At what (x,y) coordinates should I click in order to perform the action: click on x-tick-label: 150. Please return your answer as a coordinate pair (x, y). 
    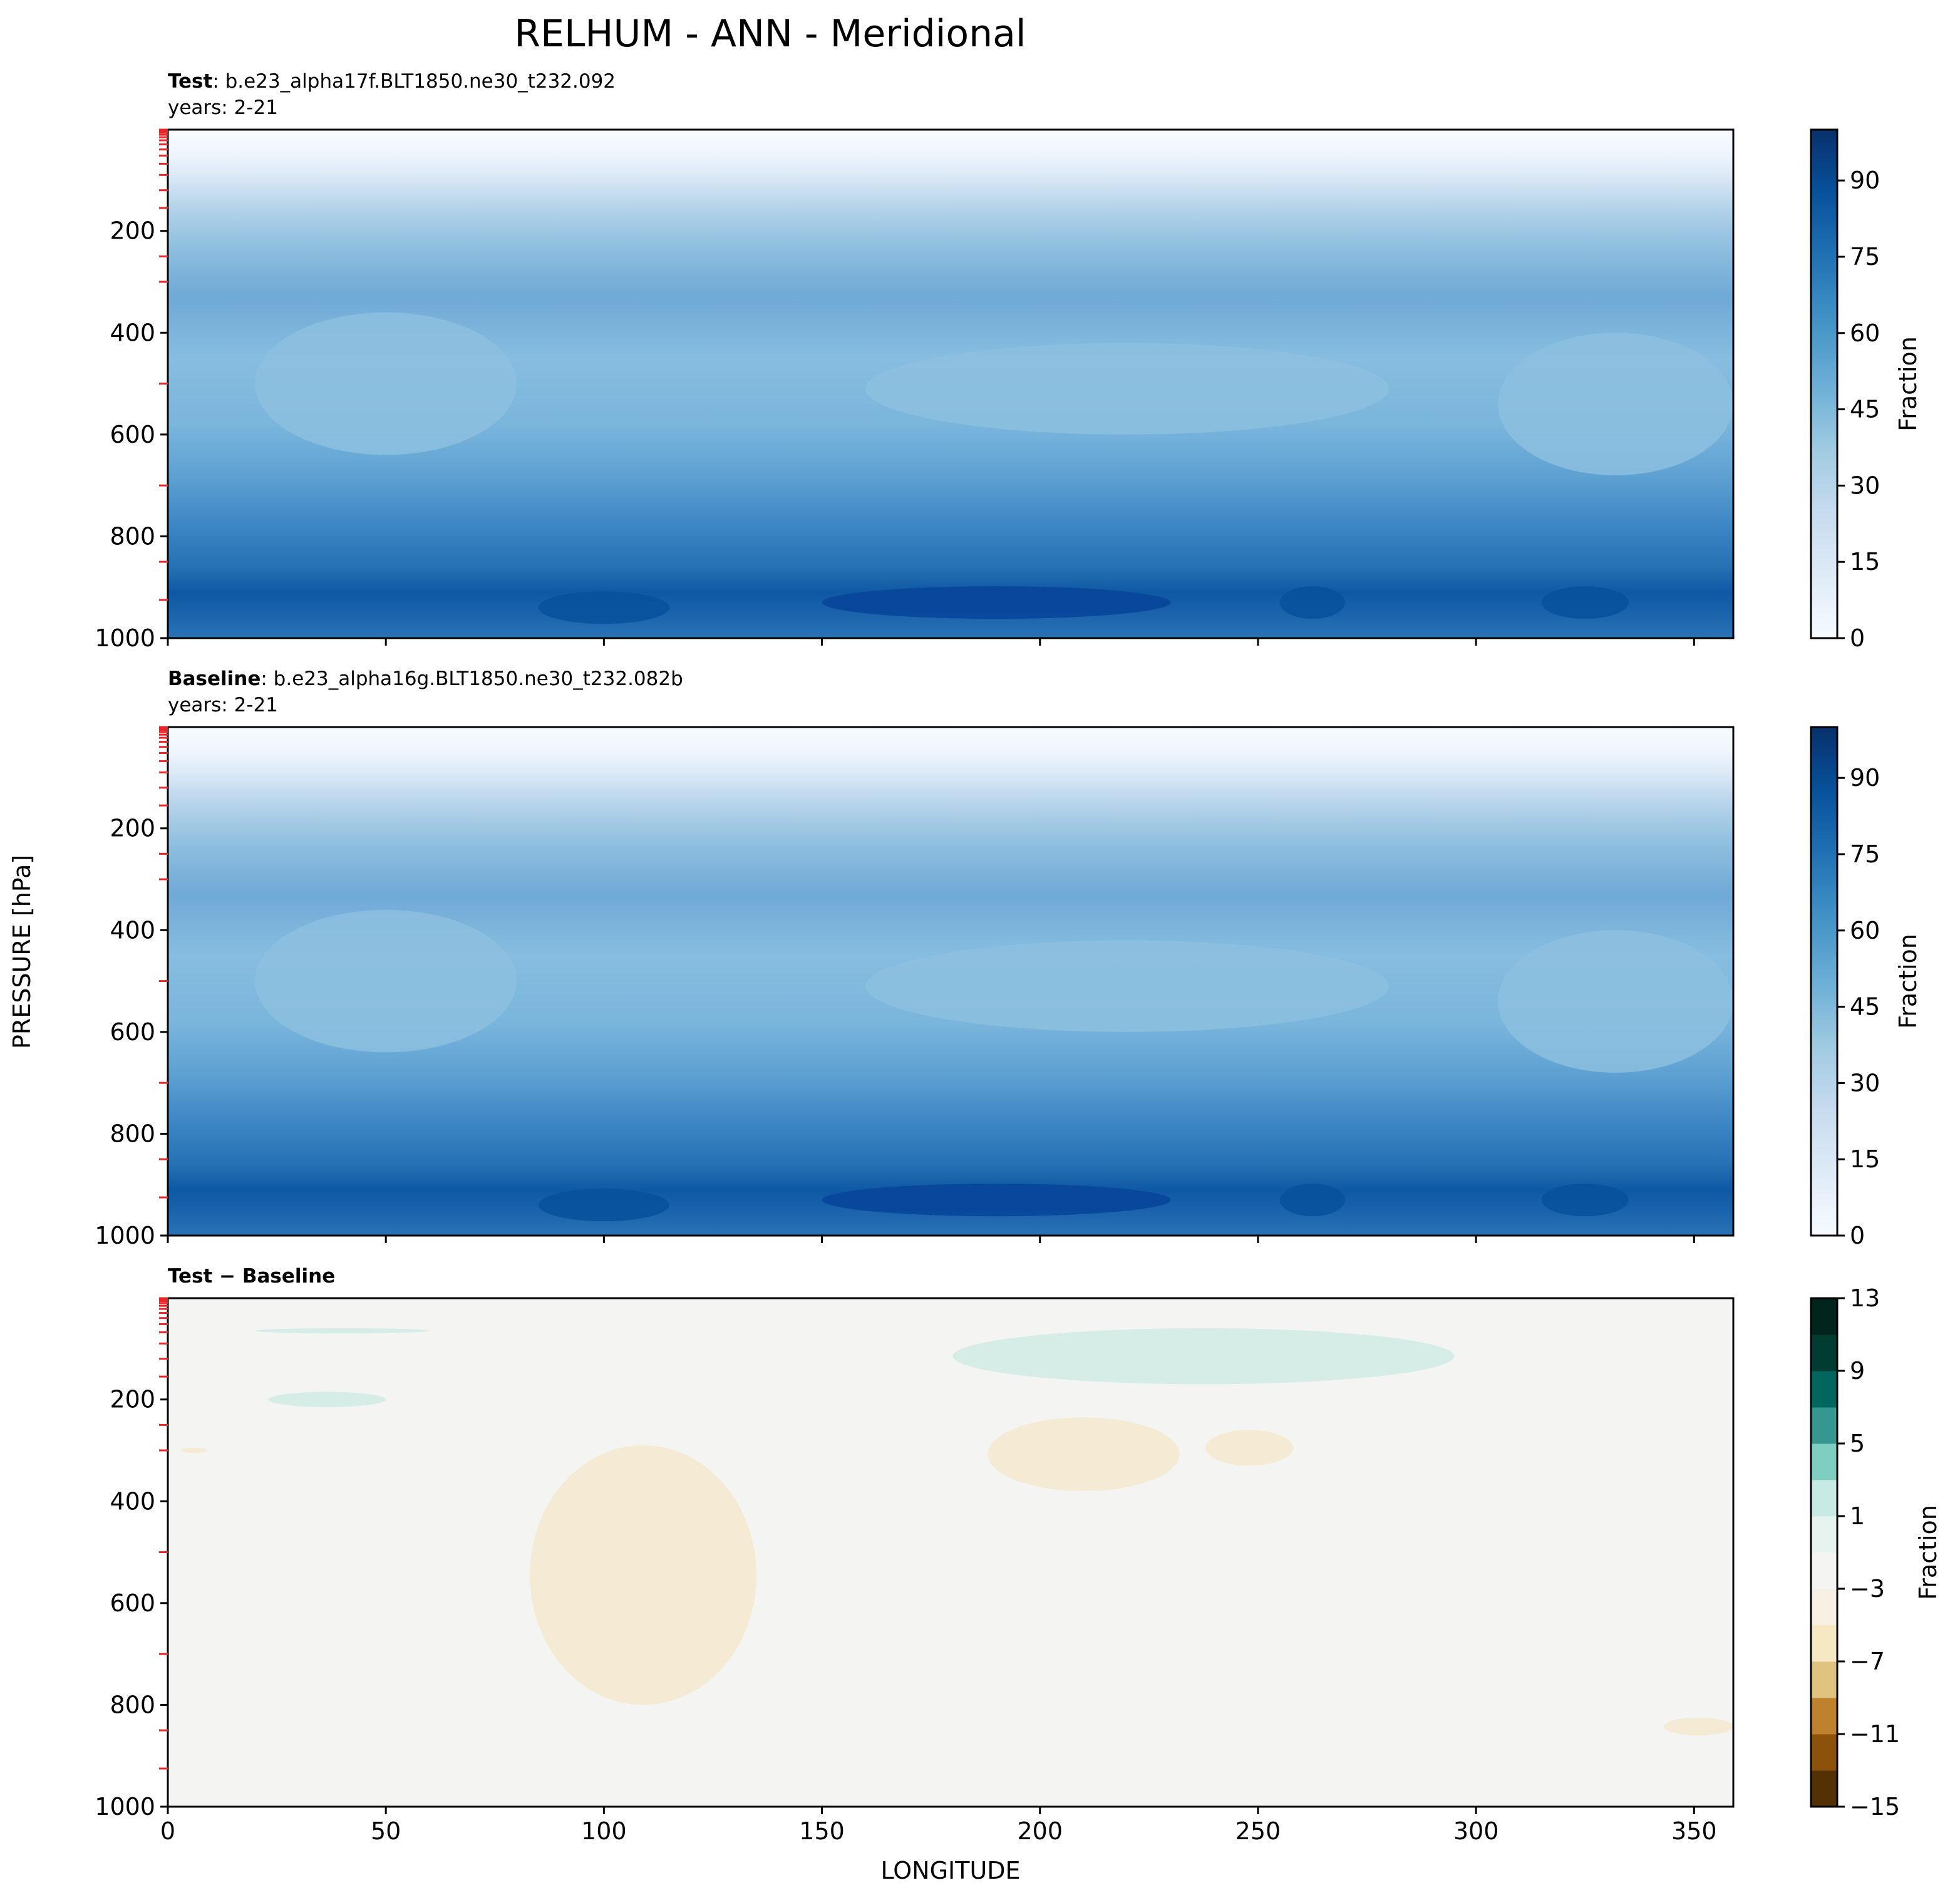
    Looking at the image, I should click on (822, 1831).